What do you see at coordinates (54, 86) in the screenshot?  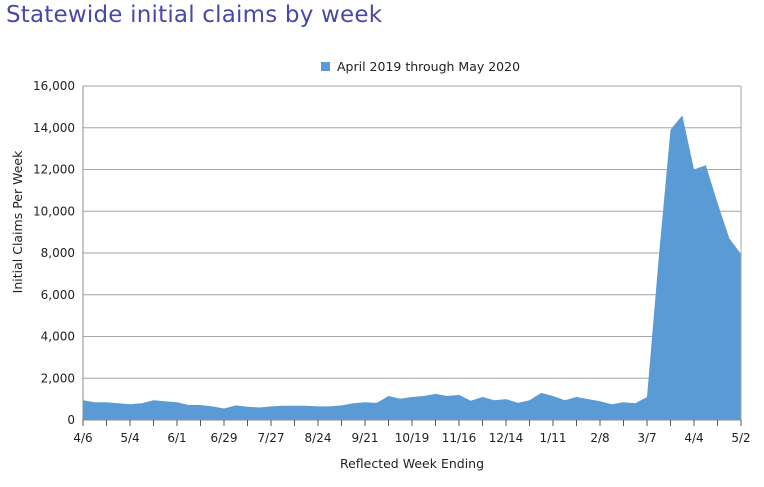 I see `y-tick-label: 16,000` at bounding box center [54, 86].